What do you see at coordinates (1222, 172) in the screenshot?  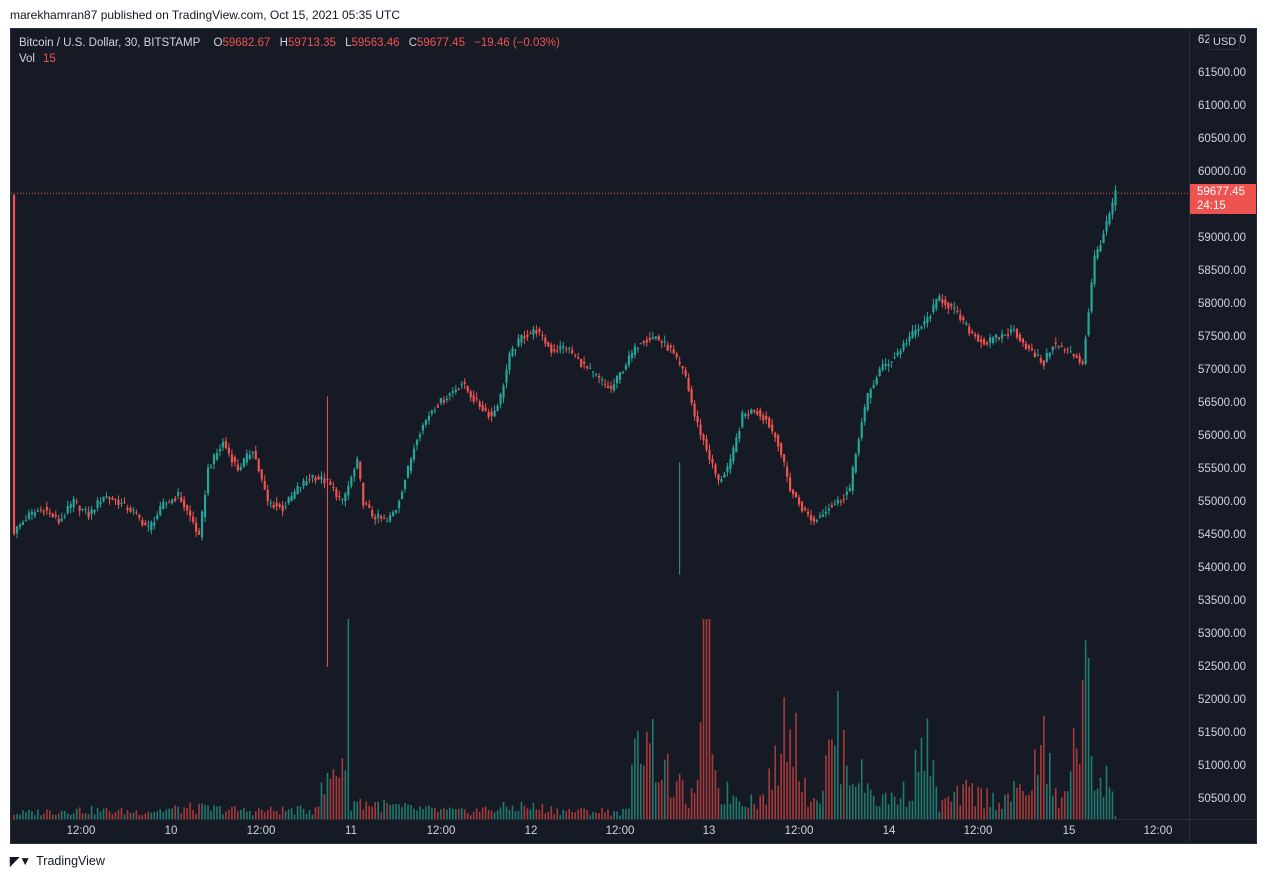 I see `price-tick-label: 60000.00` at bounding box center [1222, 172].